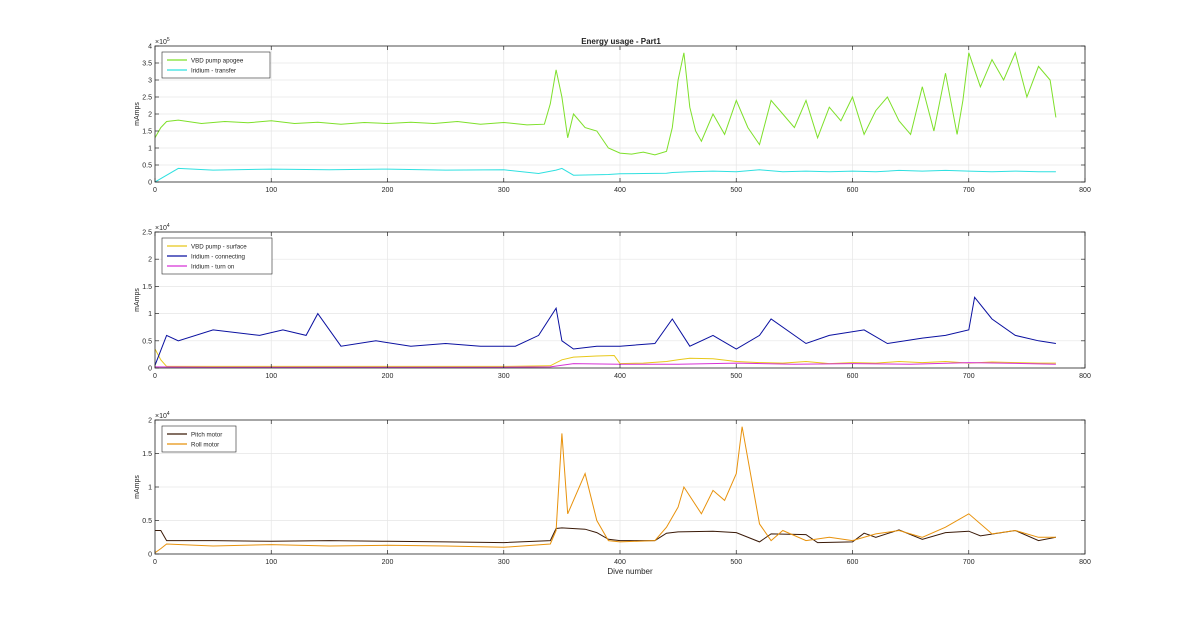 Image resolution: width=1200 pixels, height=622 pixels. I want to click on figure-title: Energy usage - Part1, so click(621, 41).